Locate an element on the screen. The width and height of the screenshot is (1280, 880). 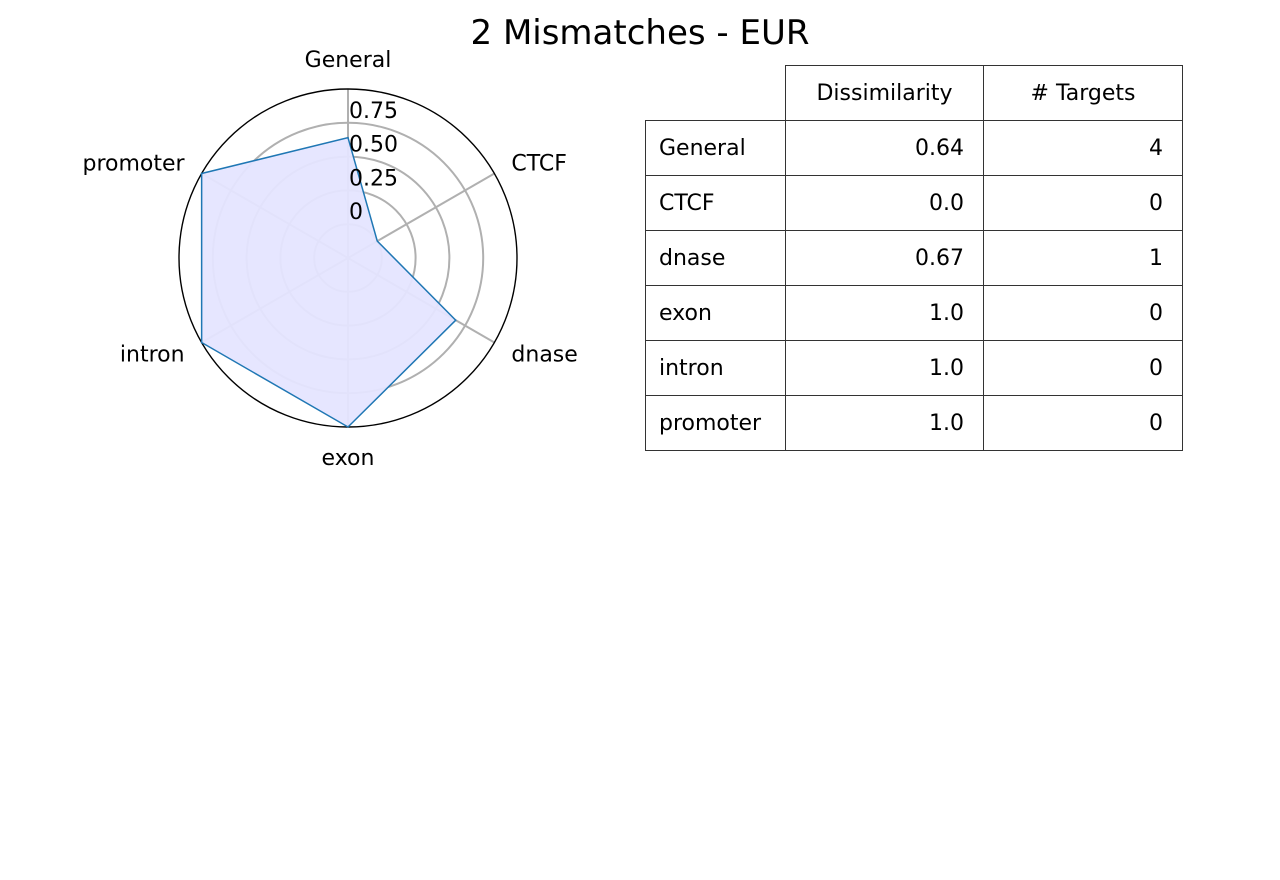
radial-tick-label: 0.50 is located at coordinates (373, 145).